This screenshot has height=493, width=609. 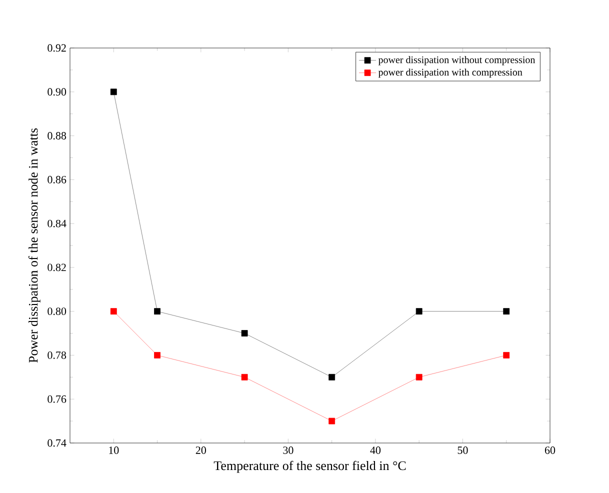 I want to click on x-tick-label: 10, so click(x=114, y=450).